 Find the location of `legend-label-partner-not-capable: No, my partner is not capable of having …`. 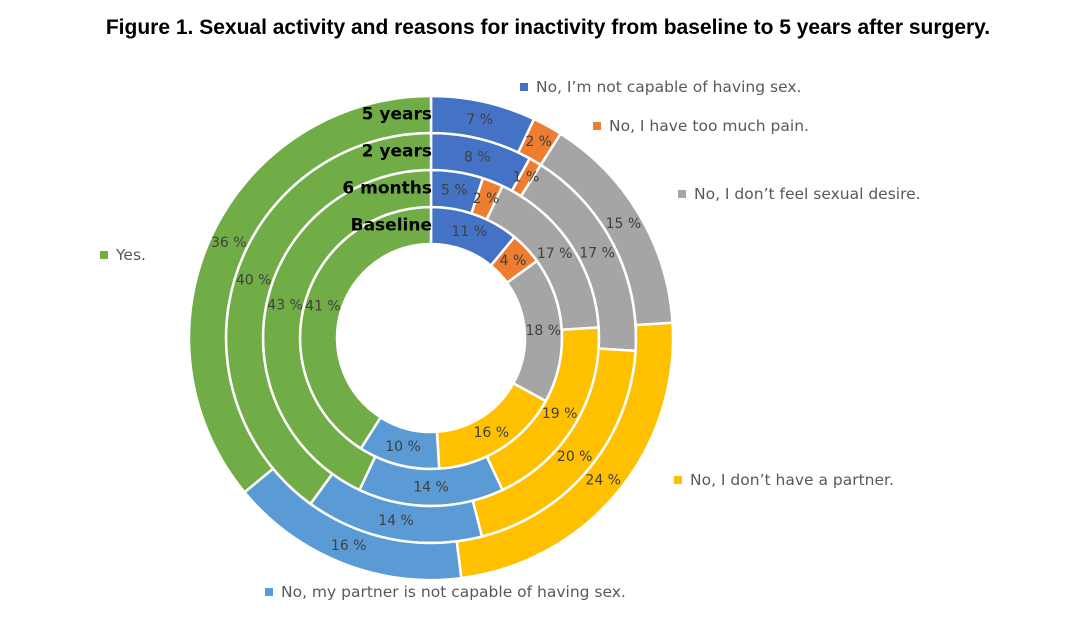

legend-label-partner-not-capable: No, my partner is not capable of having … is located at coordinates (453, 592).